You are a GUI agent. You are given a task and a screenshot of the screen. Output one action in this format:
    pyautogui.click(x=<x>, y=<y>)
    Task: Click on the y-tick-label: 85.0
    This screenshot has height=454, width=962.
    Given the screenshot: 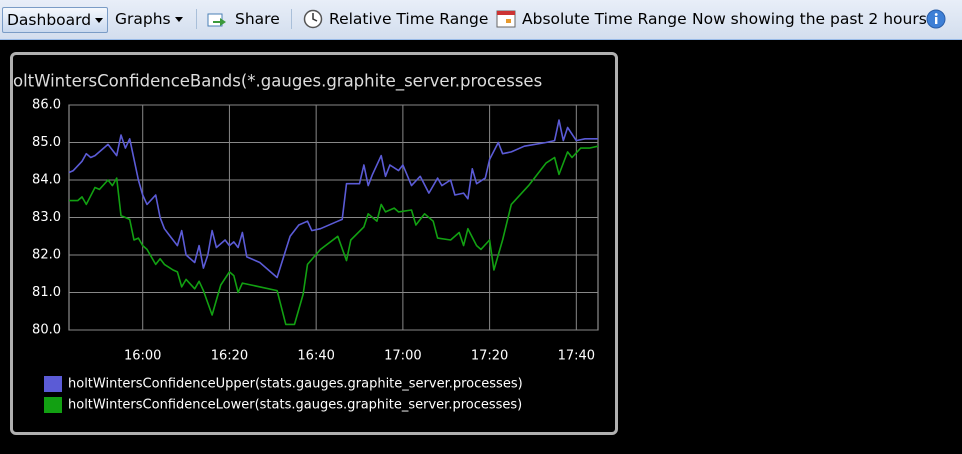 What is the action you would take?
    pyautogui.click(x=46, y=142)
    